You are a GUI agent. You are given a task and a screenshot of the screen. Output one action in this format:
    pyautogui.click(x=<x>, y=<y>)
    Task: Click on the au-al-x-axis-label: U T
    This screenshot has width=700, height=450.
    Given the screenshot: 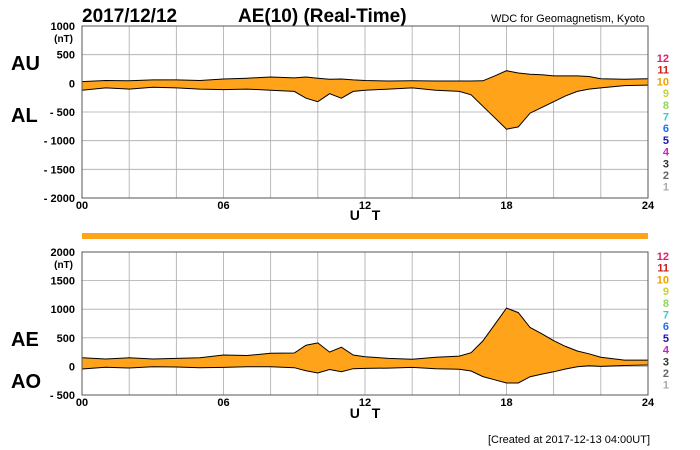 What is the action you would take?
    pyautogui.click(x=367, y=215)
    